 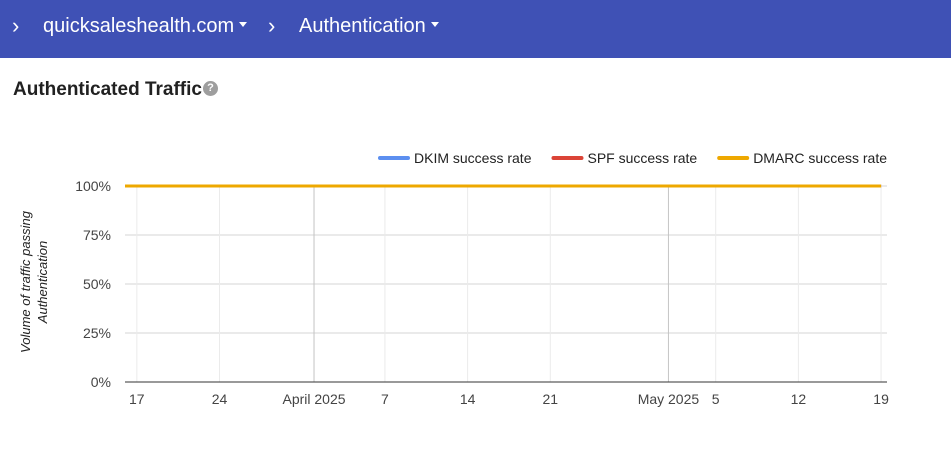 What do you see at coordinates (799, 399) in the screenshot?
I see `x-tick-label: 12` at bounding box center [799, 399].